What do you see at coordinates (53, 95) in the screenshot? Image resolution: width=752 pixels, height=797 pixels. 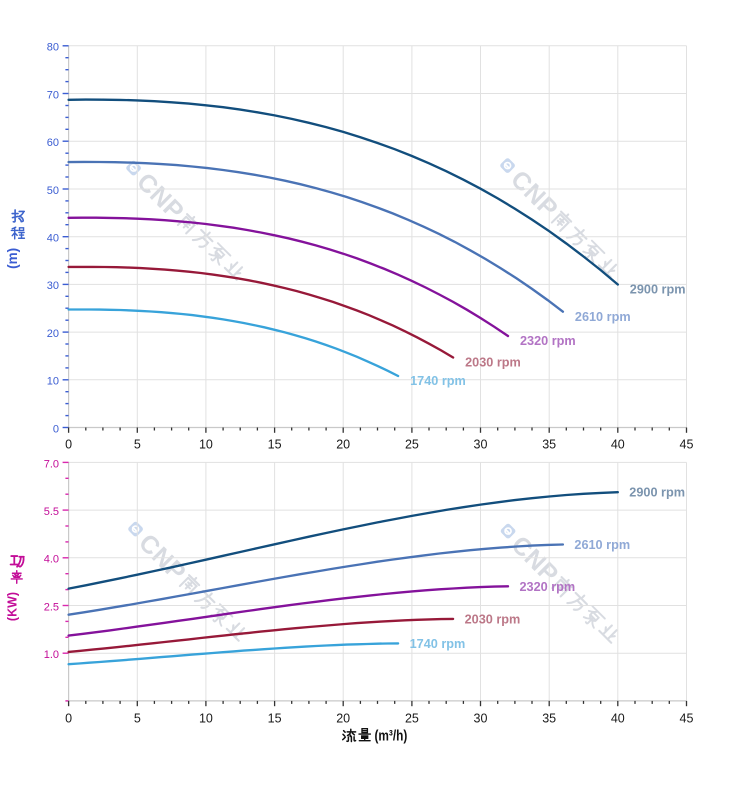 I see `svg-text: 70` at bounding box center [53, 95].